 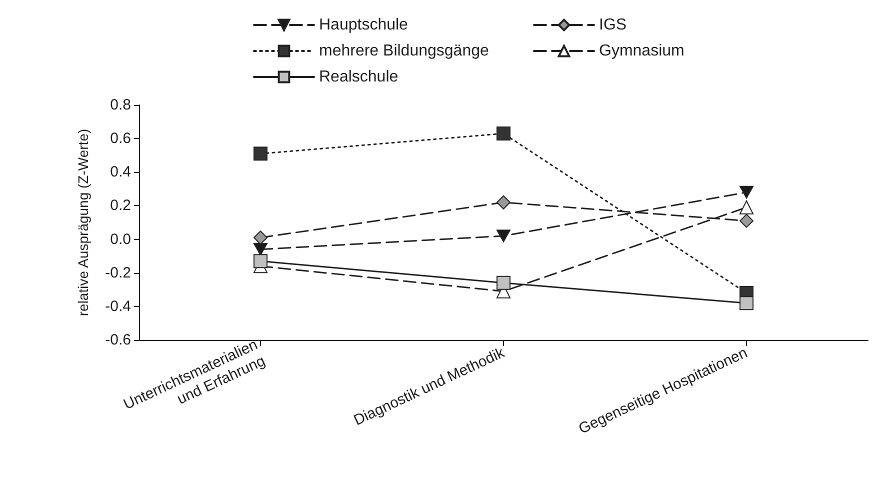 I want to click on y-axis-title: relative Ausprägung (Z-Werte), so click(x=83, y=222).